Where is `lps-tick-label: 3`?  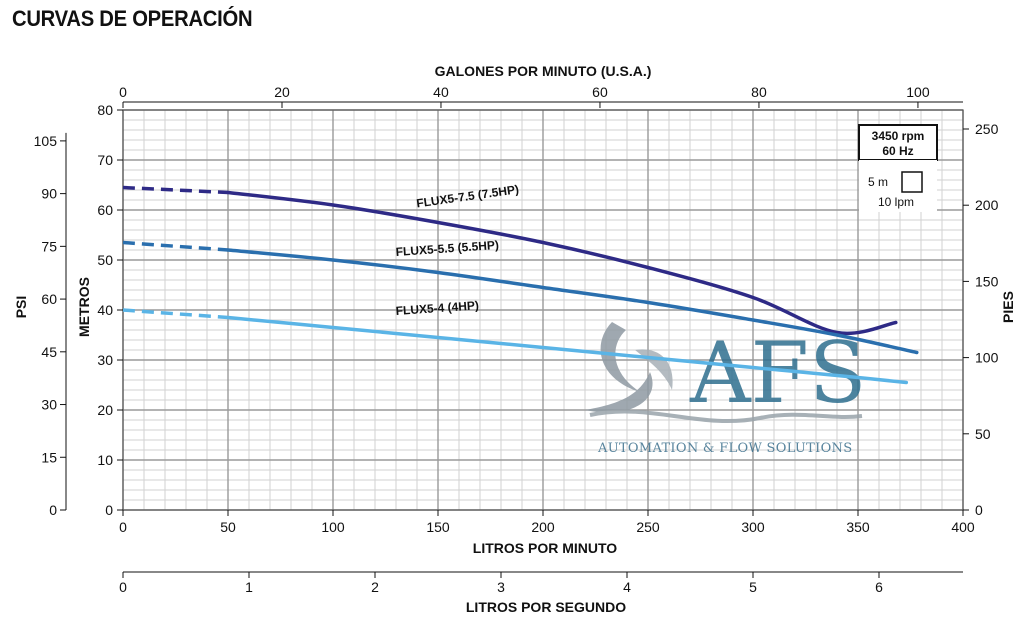
lps-tick-label: 3 is located at coordinates (501, 587).